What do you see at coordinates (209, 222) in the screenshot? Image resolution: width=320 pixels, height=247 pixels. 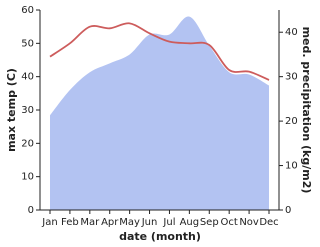 I see `x-tick-label: Sep` at bounding box center [209, 222].